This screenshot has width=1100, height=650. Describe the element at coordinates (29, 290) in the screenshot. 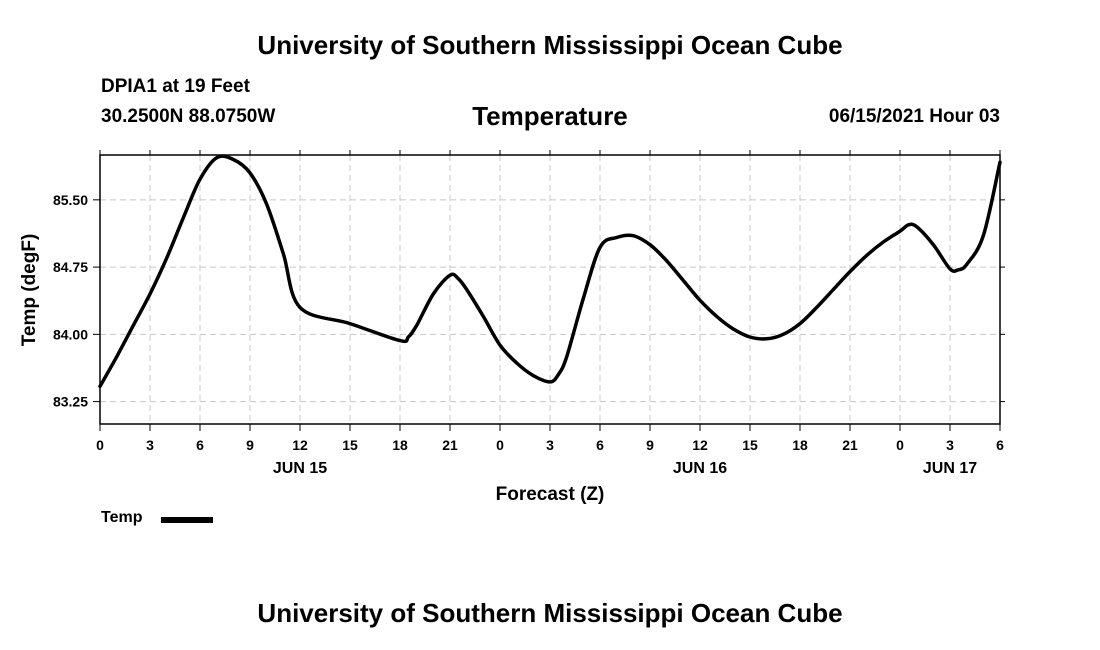

I see `y-axis-title: Temp (degF)` at that location.